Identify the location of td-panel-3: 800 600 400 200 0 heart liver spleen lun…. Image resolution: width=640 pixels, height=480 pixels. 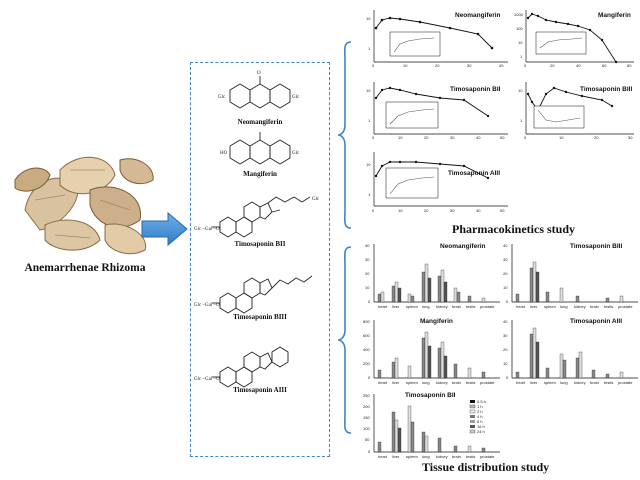
(431, 352).